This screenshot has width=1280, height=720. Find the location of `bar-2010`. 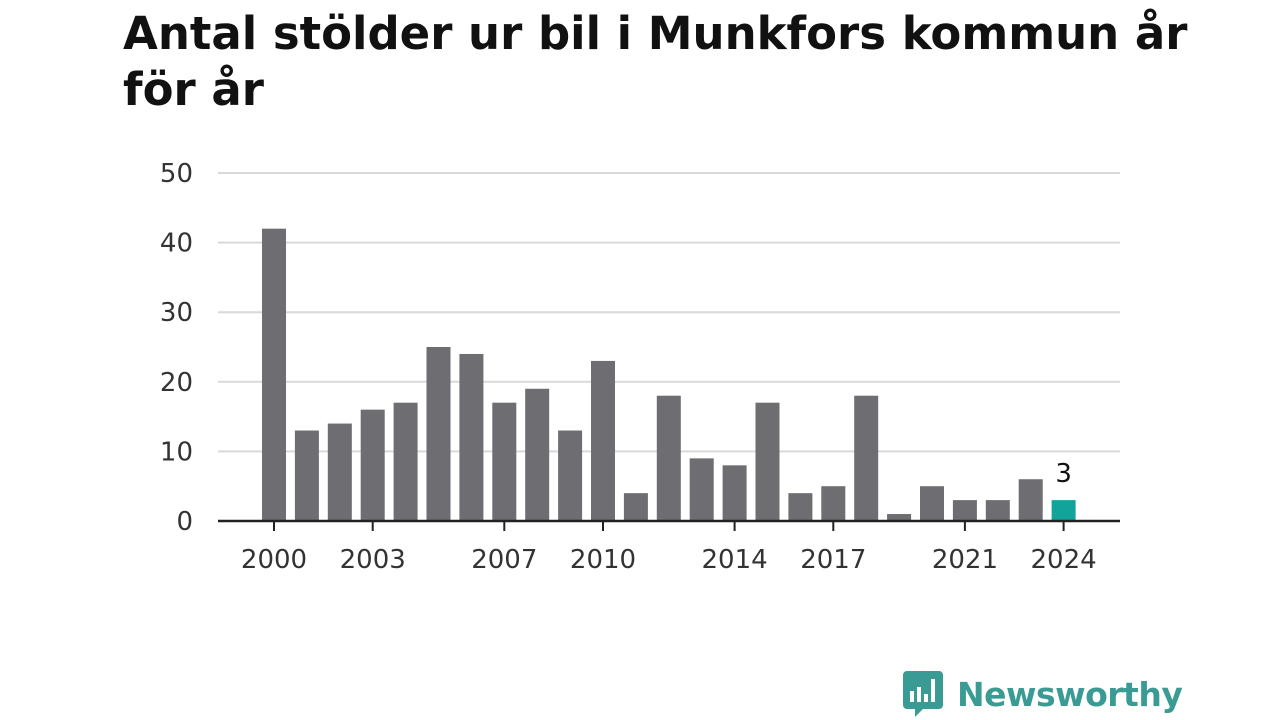

bar-2010 is located at coordinates (603, 440).